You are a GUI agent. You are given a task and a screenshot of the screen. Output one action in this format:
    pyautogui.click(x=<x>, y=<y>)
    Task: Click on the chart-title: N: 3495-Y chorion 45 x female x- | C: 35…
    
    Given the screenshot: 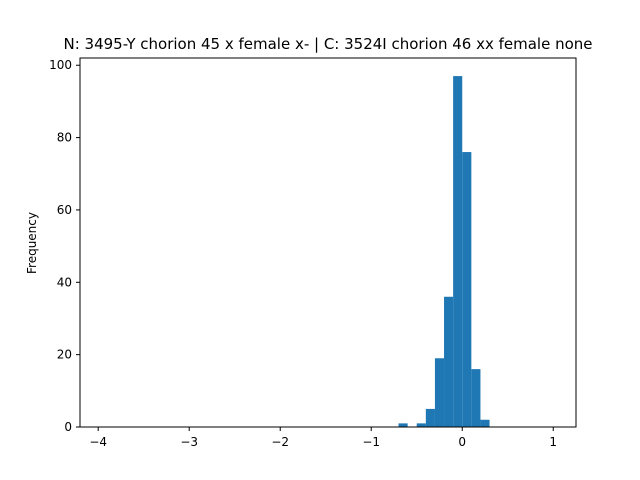 What is the action you would take?
    pyautogui.click(x=327, y=44)
    